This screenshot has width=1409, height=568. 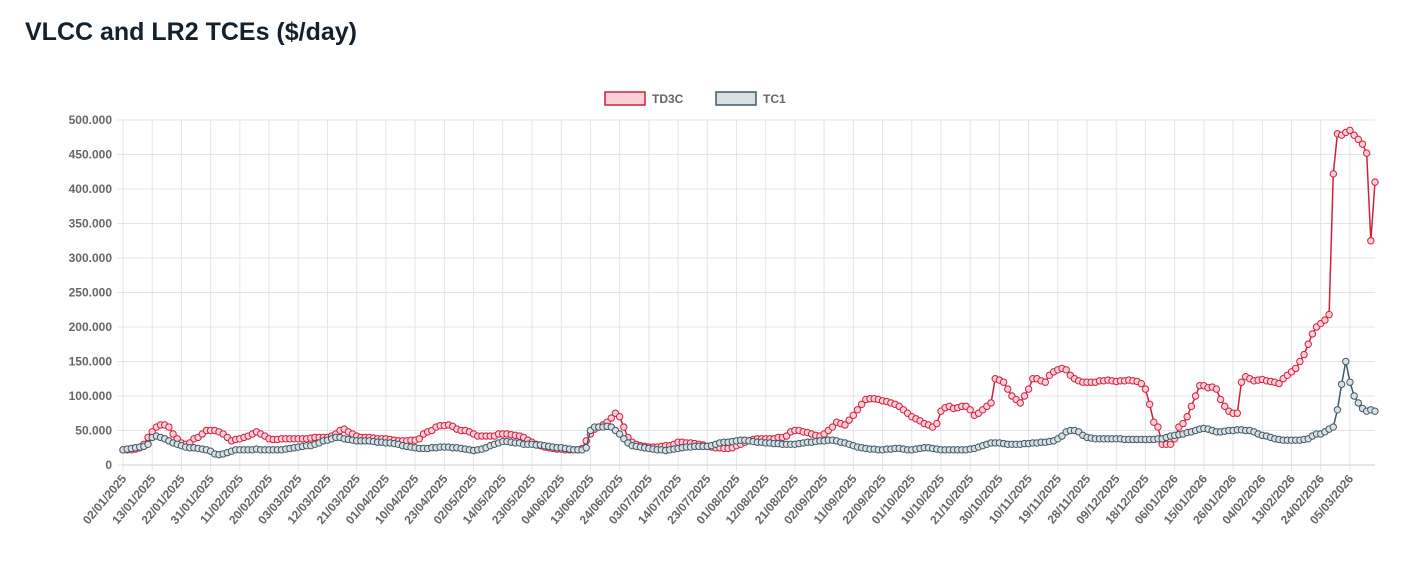 I want to click on y-tick-label: 500.000, so click(x=91, y=120).